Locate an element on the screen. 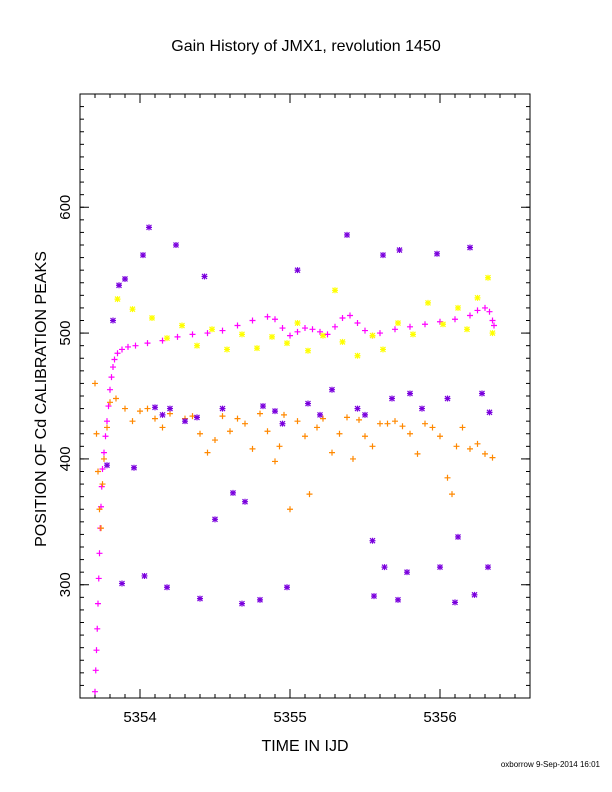 This screenshot has height=792, width=612. y-tick-label: 400 is located at coordinates (65, 458).